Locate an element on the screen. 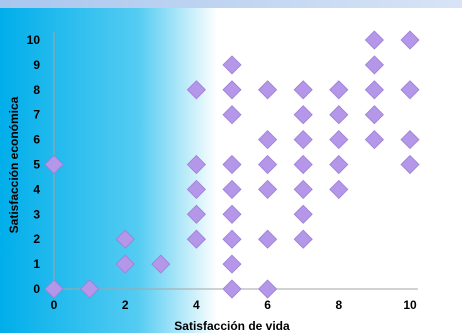 This screenshot has width=462, height=333. y-tick-label: 5 is located at coordinates (36, 165).